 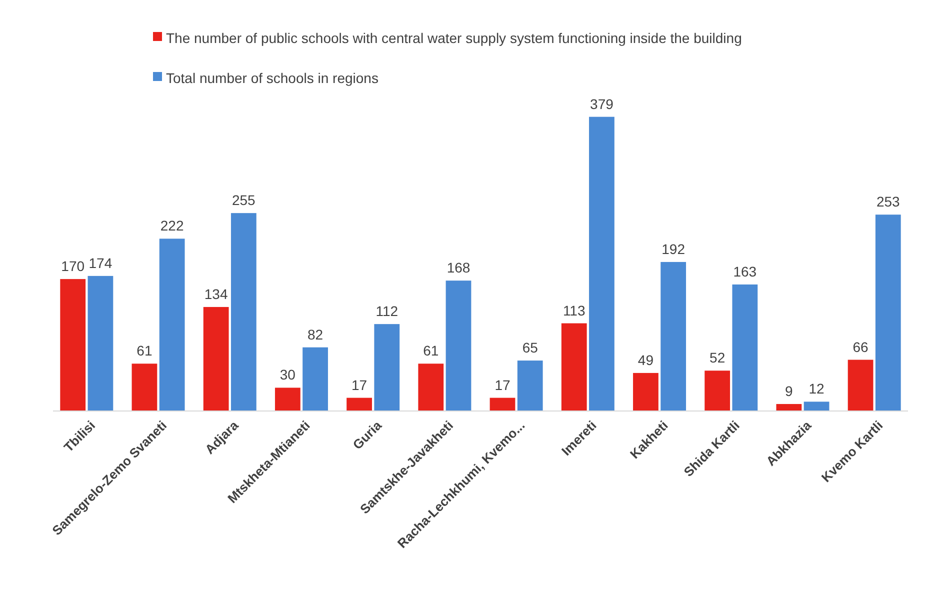 I want to click on data-label: 49, so click(x=646, y=360).